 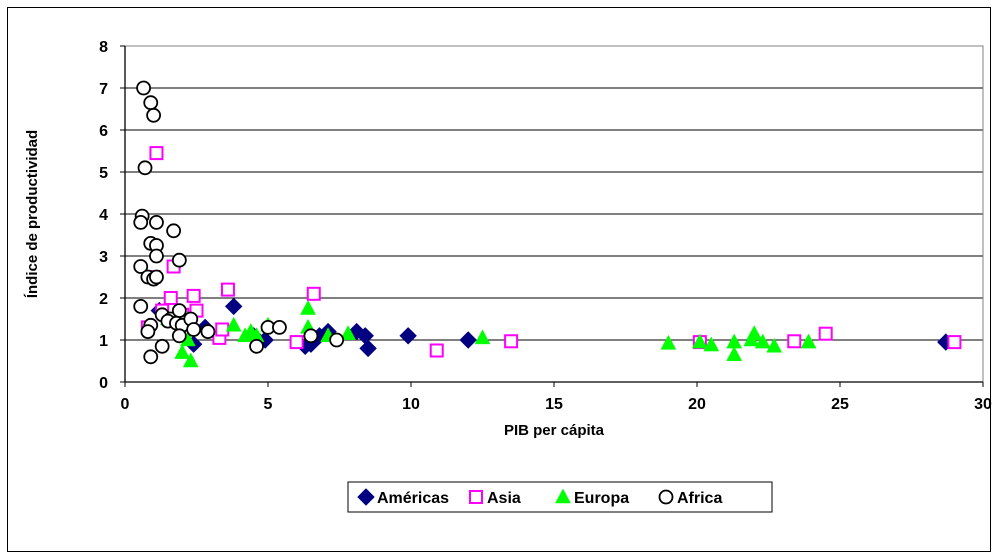 I want to click on y-tick-label: 4, so click(x=103, y=215).